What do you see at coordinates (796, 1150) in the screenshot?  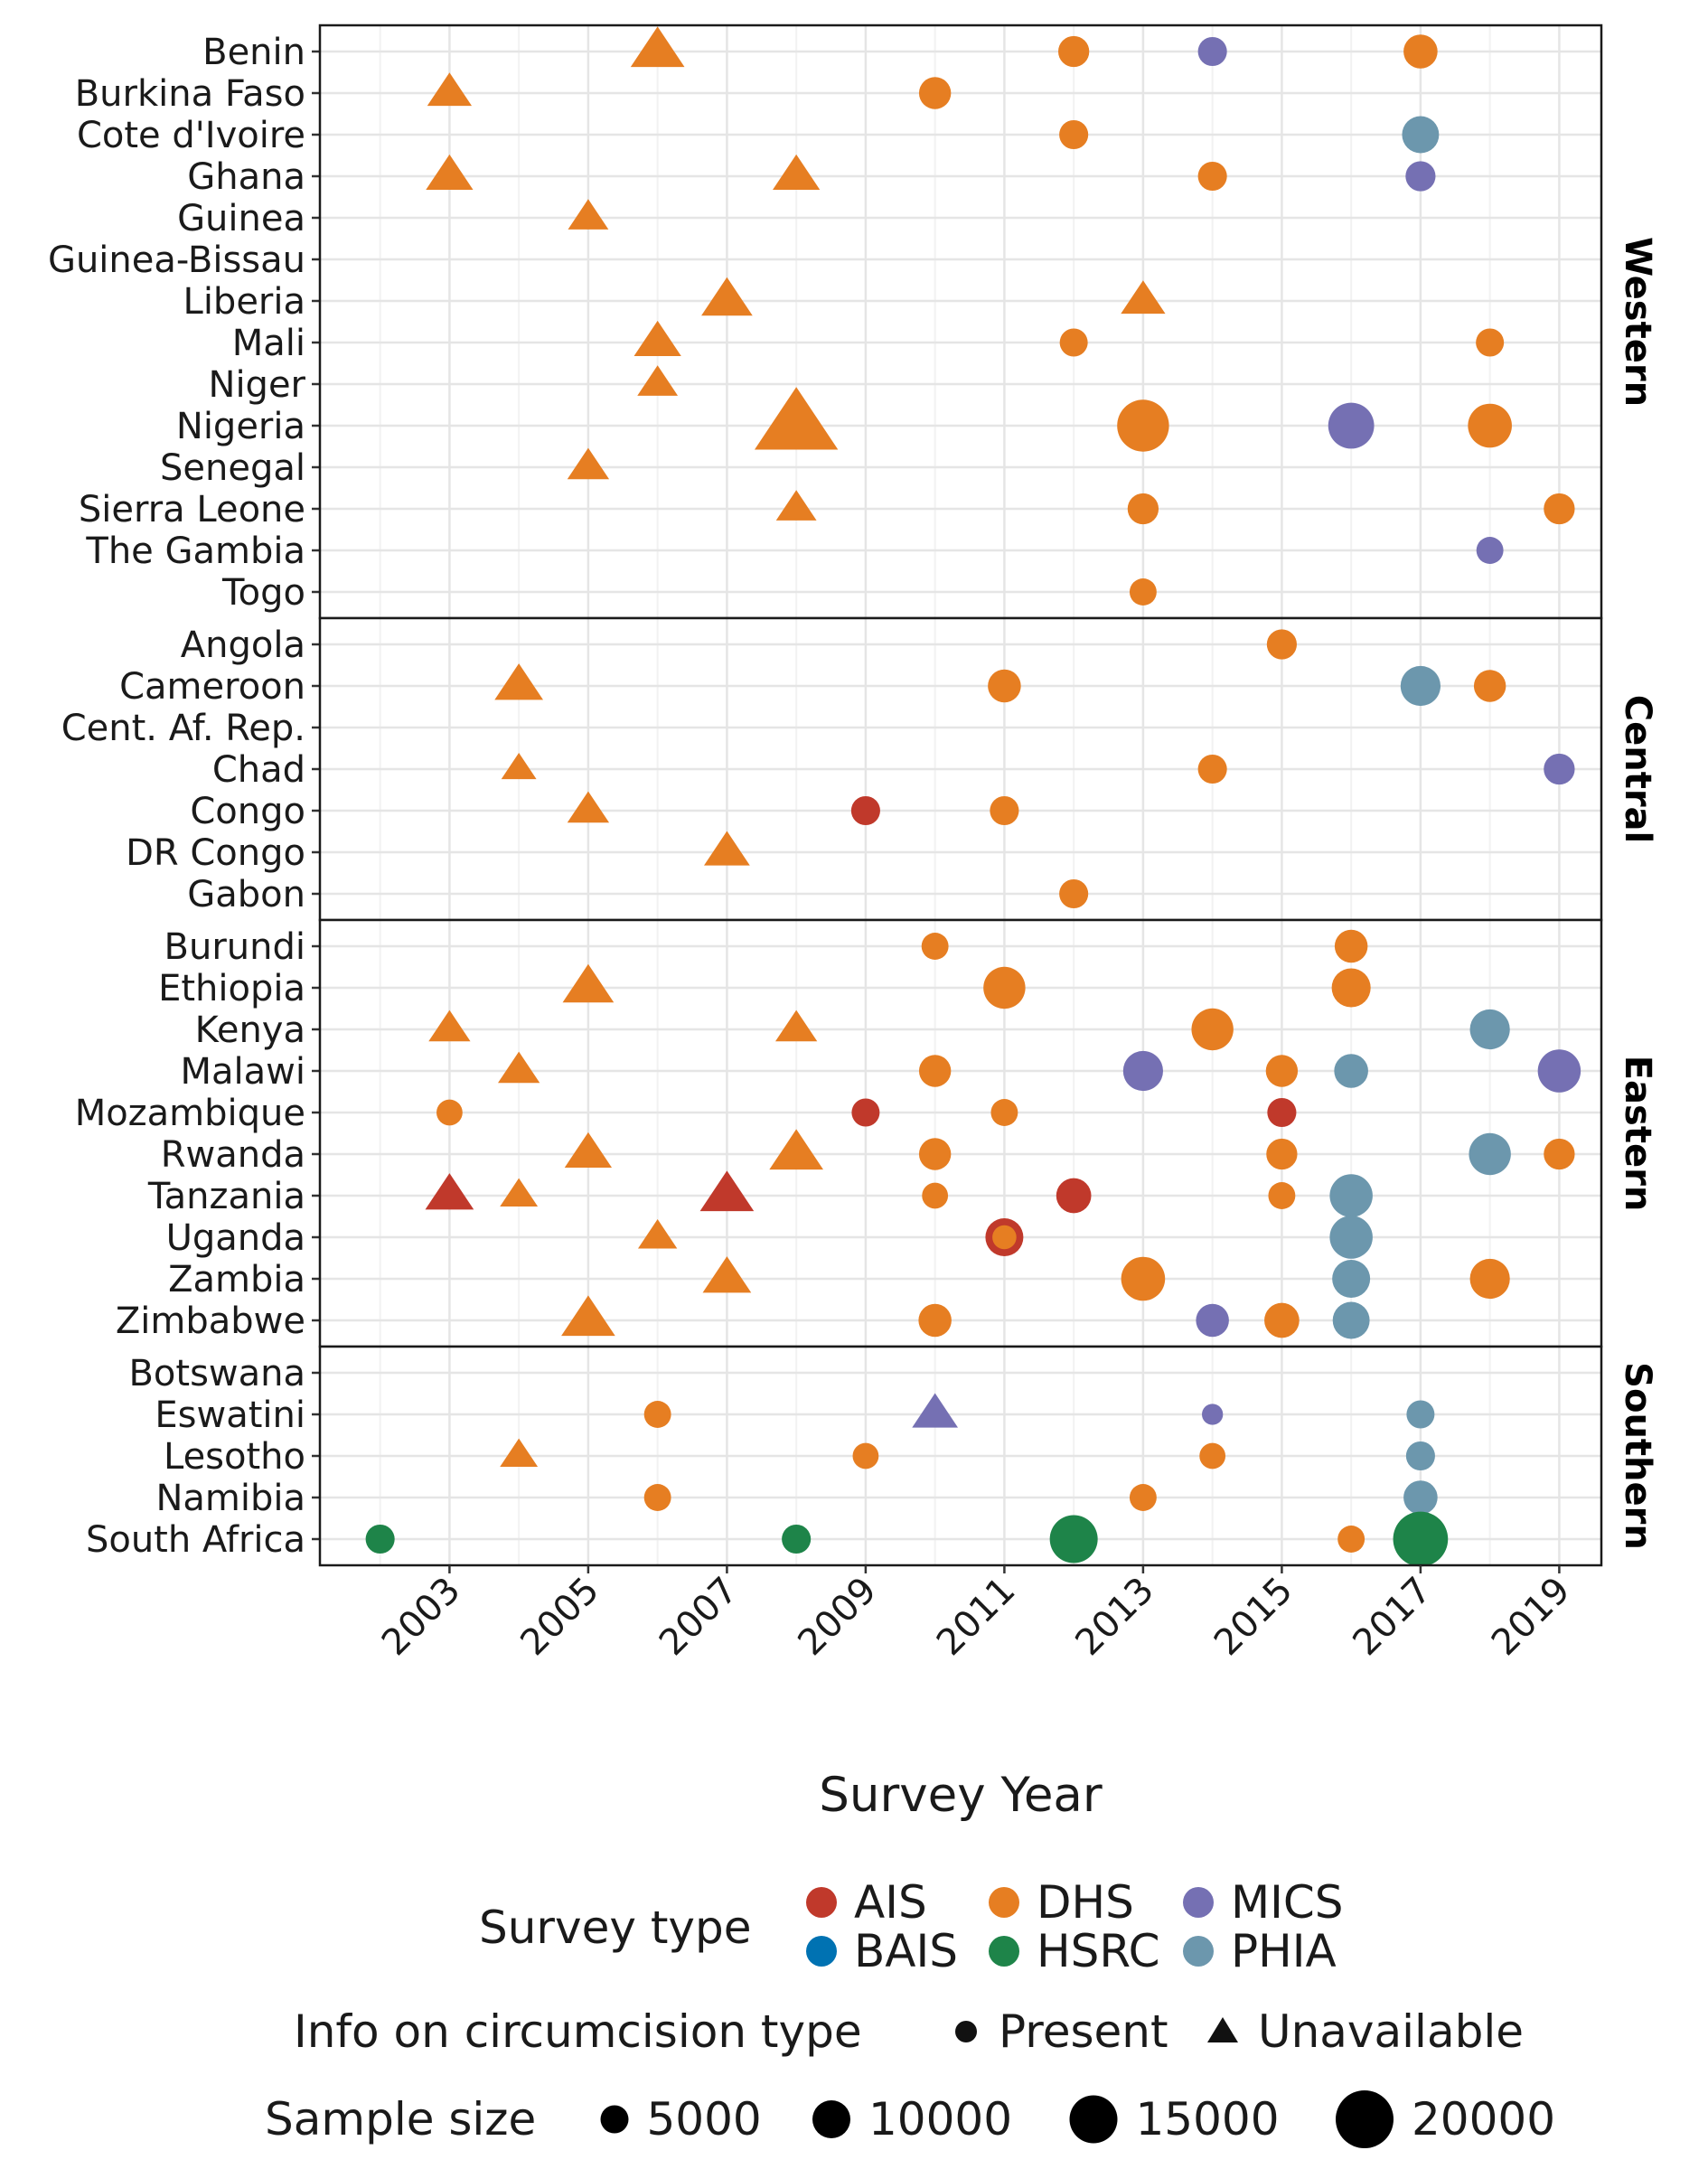 I see `point-rwanda-2008-dhs` at bounding box center [796, 1150].